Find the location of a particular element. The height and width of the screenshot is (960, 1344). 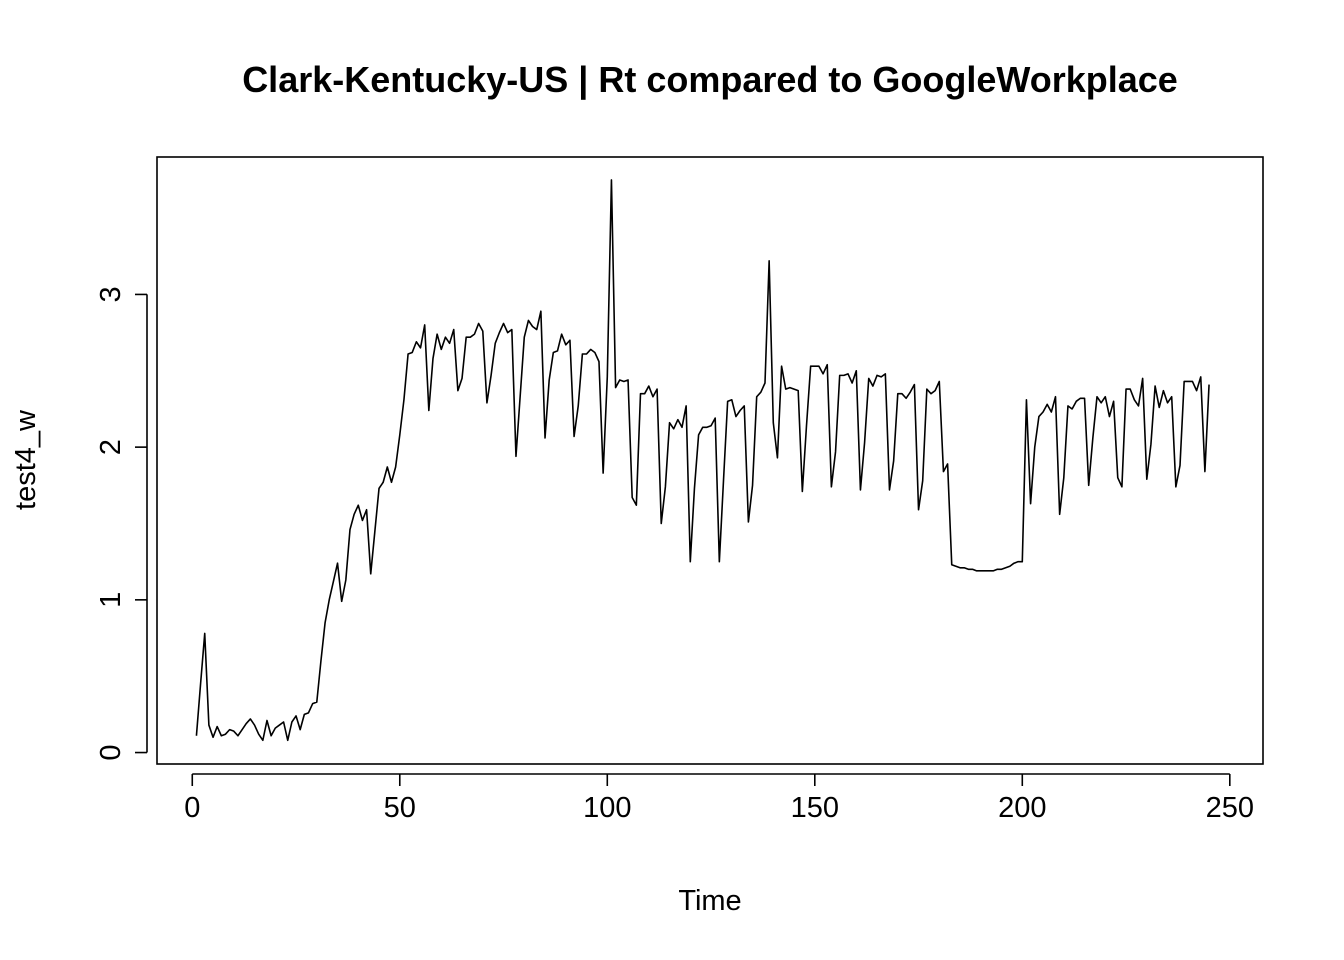

x-tick-label: 150 is located at coordinates (815, 808).